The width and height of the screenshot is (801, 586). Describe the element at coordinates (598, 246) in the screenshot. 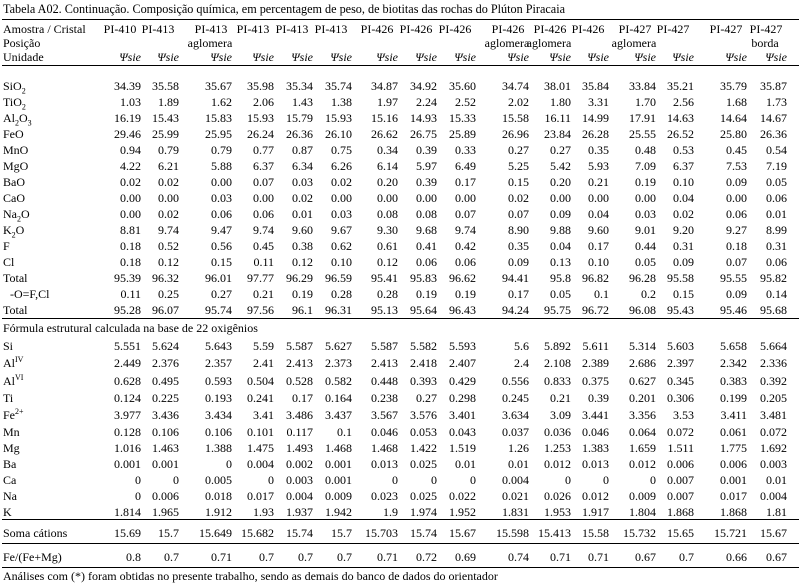

I see `oxide-row-value: 0.17` at that location.